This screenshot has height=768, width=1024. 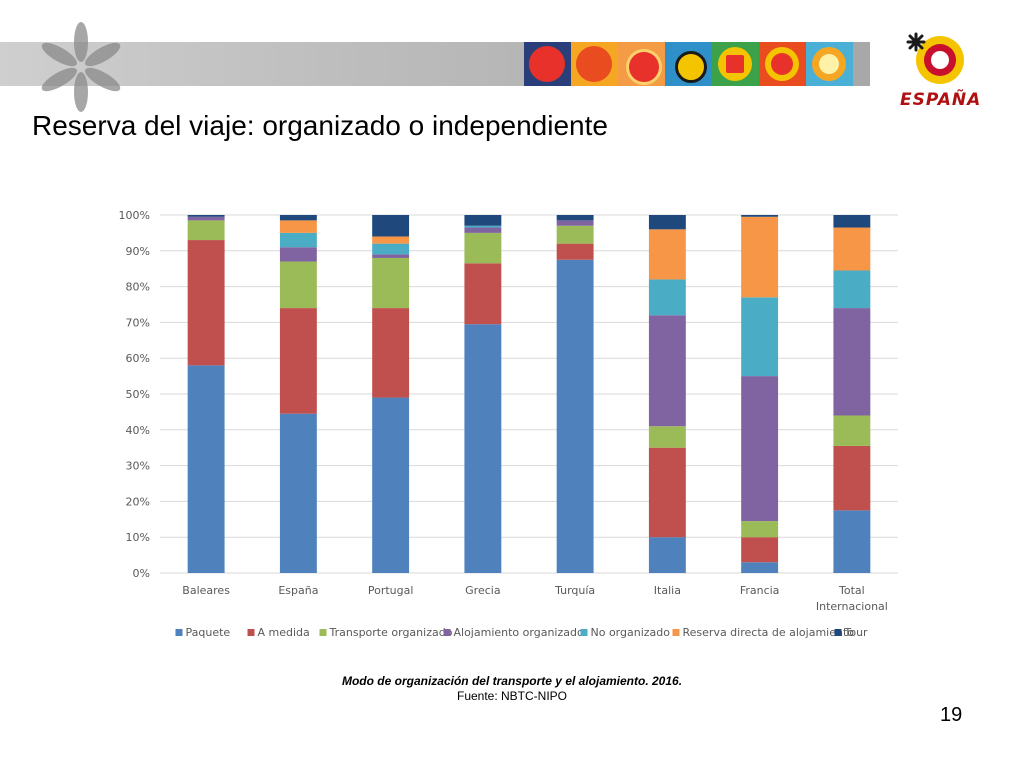 I want to click on slide-number: 19, so click(x=951, y=715).